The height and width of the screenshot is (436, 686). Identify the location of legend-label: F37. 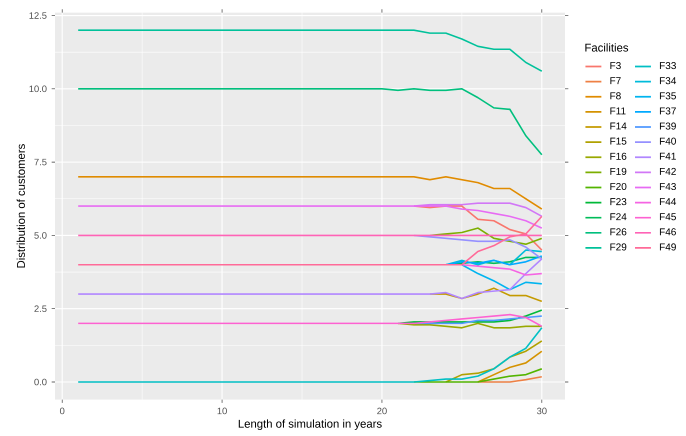
(668, 110).